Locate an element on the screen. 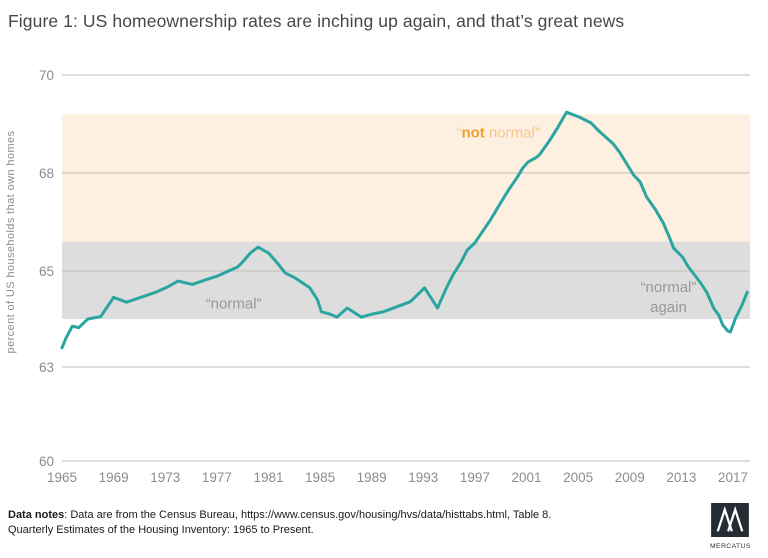 This screenshot has width=768, height=558. not-normal-label: “not normal” is located at coordinates (497, 133).